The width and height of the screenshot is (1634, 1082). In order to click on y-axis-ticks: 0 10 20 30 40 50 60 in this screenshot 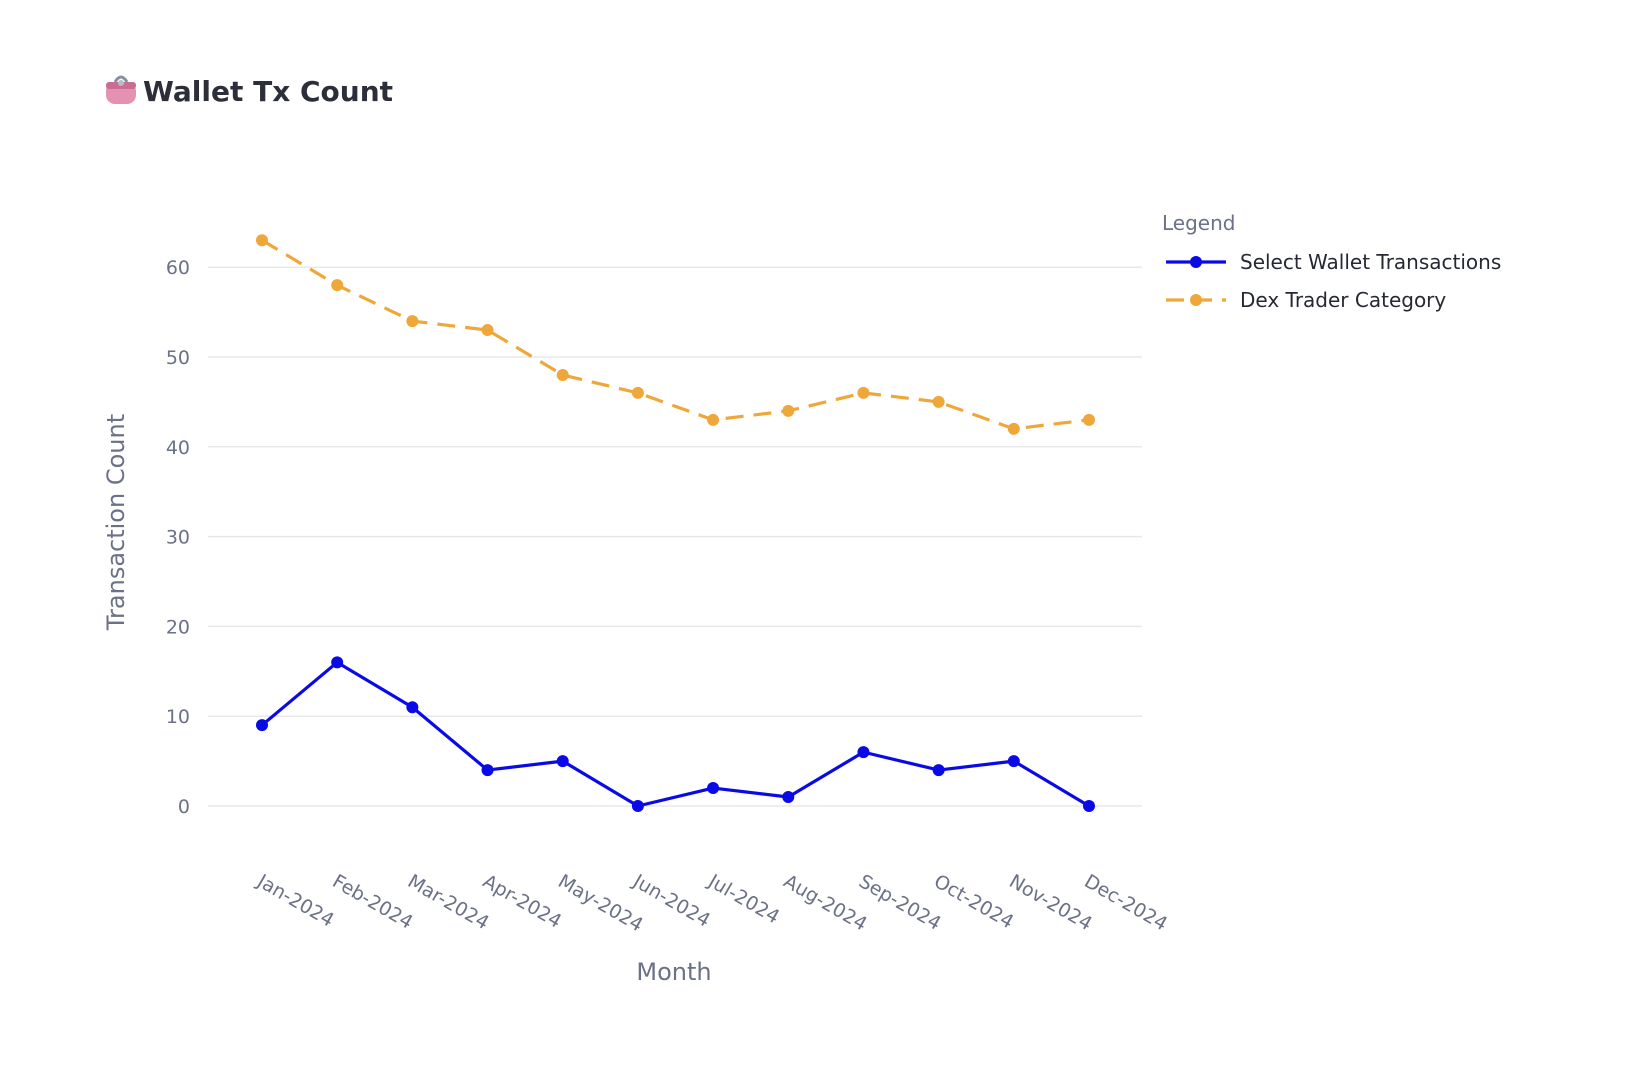, I will do `click(178, 537)`.